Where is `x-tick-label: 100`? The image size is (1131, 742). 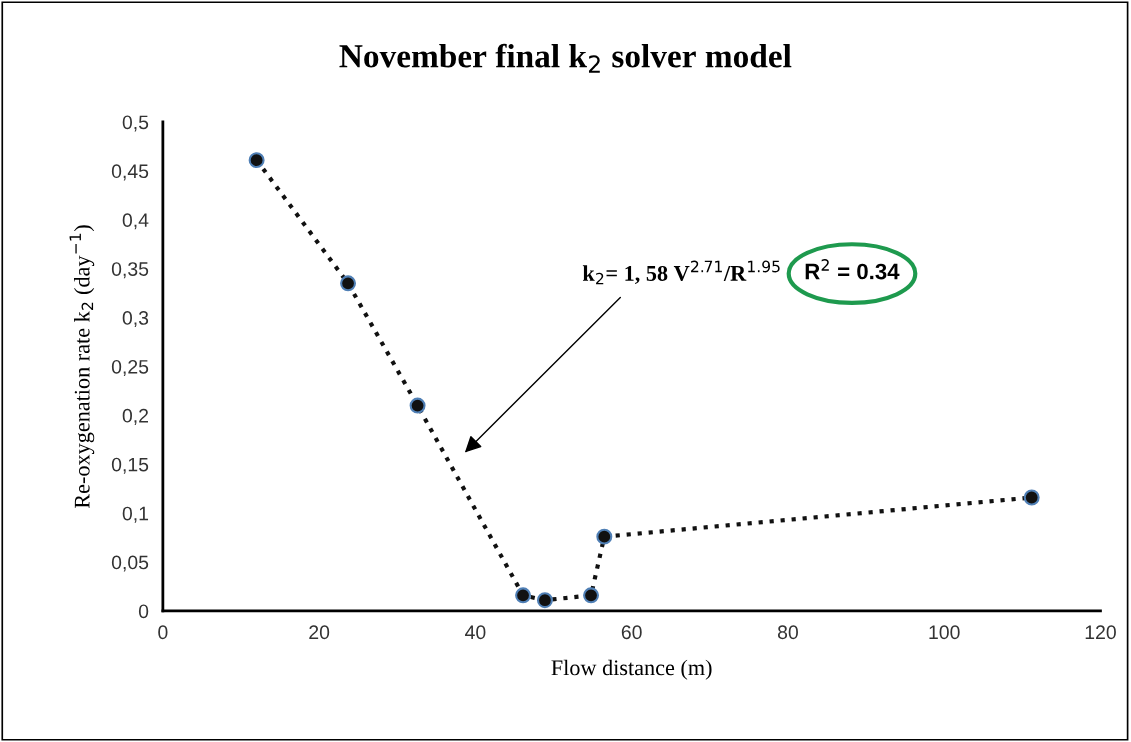 x-tick-label: 100 is located at coordinates (944, 632).